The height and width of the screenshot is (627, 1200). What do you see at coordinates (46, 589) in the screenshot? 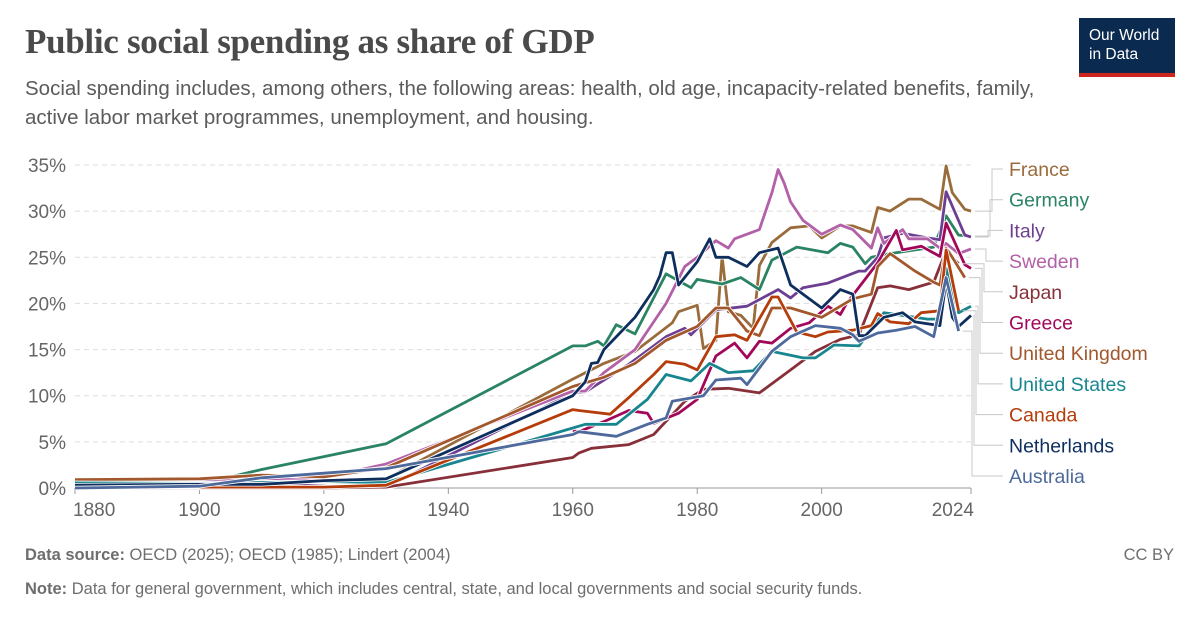
I see `note-label: Note:` at bounding box center [46, 589].